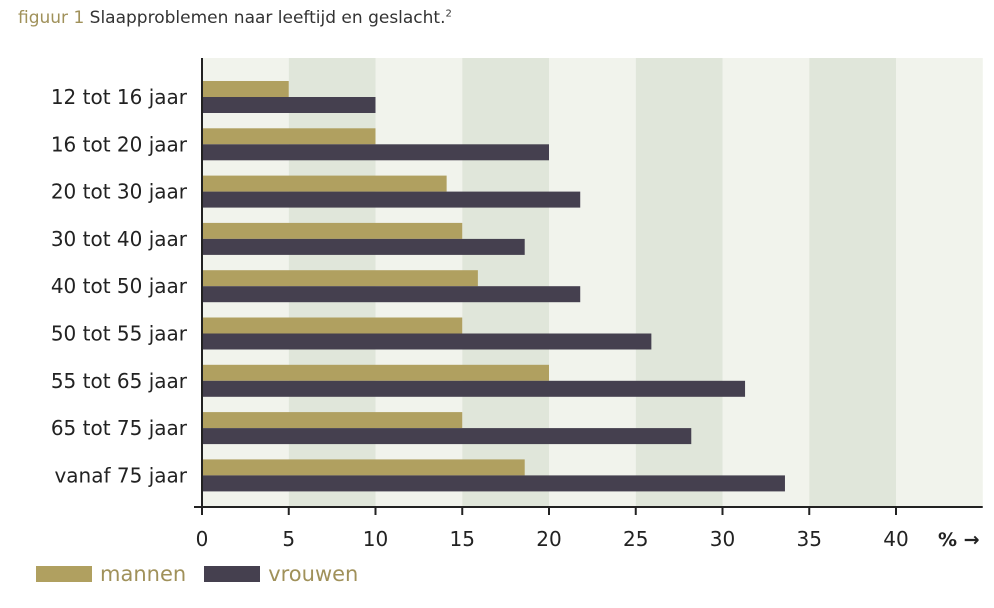 The image size is (994, 608). I want to click on legend-item-vrouwen: vrouwen, so click(281, 574).